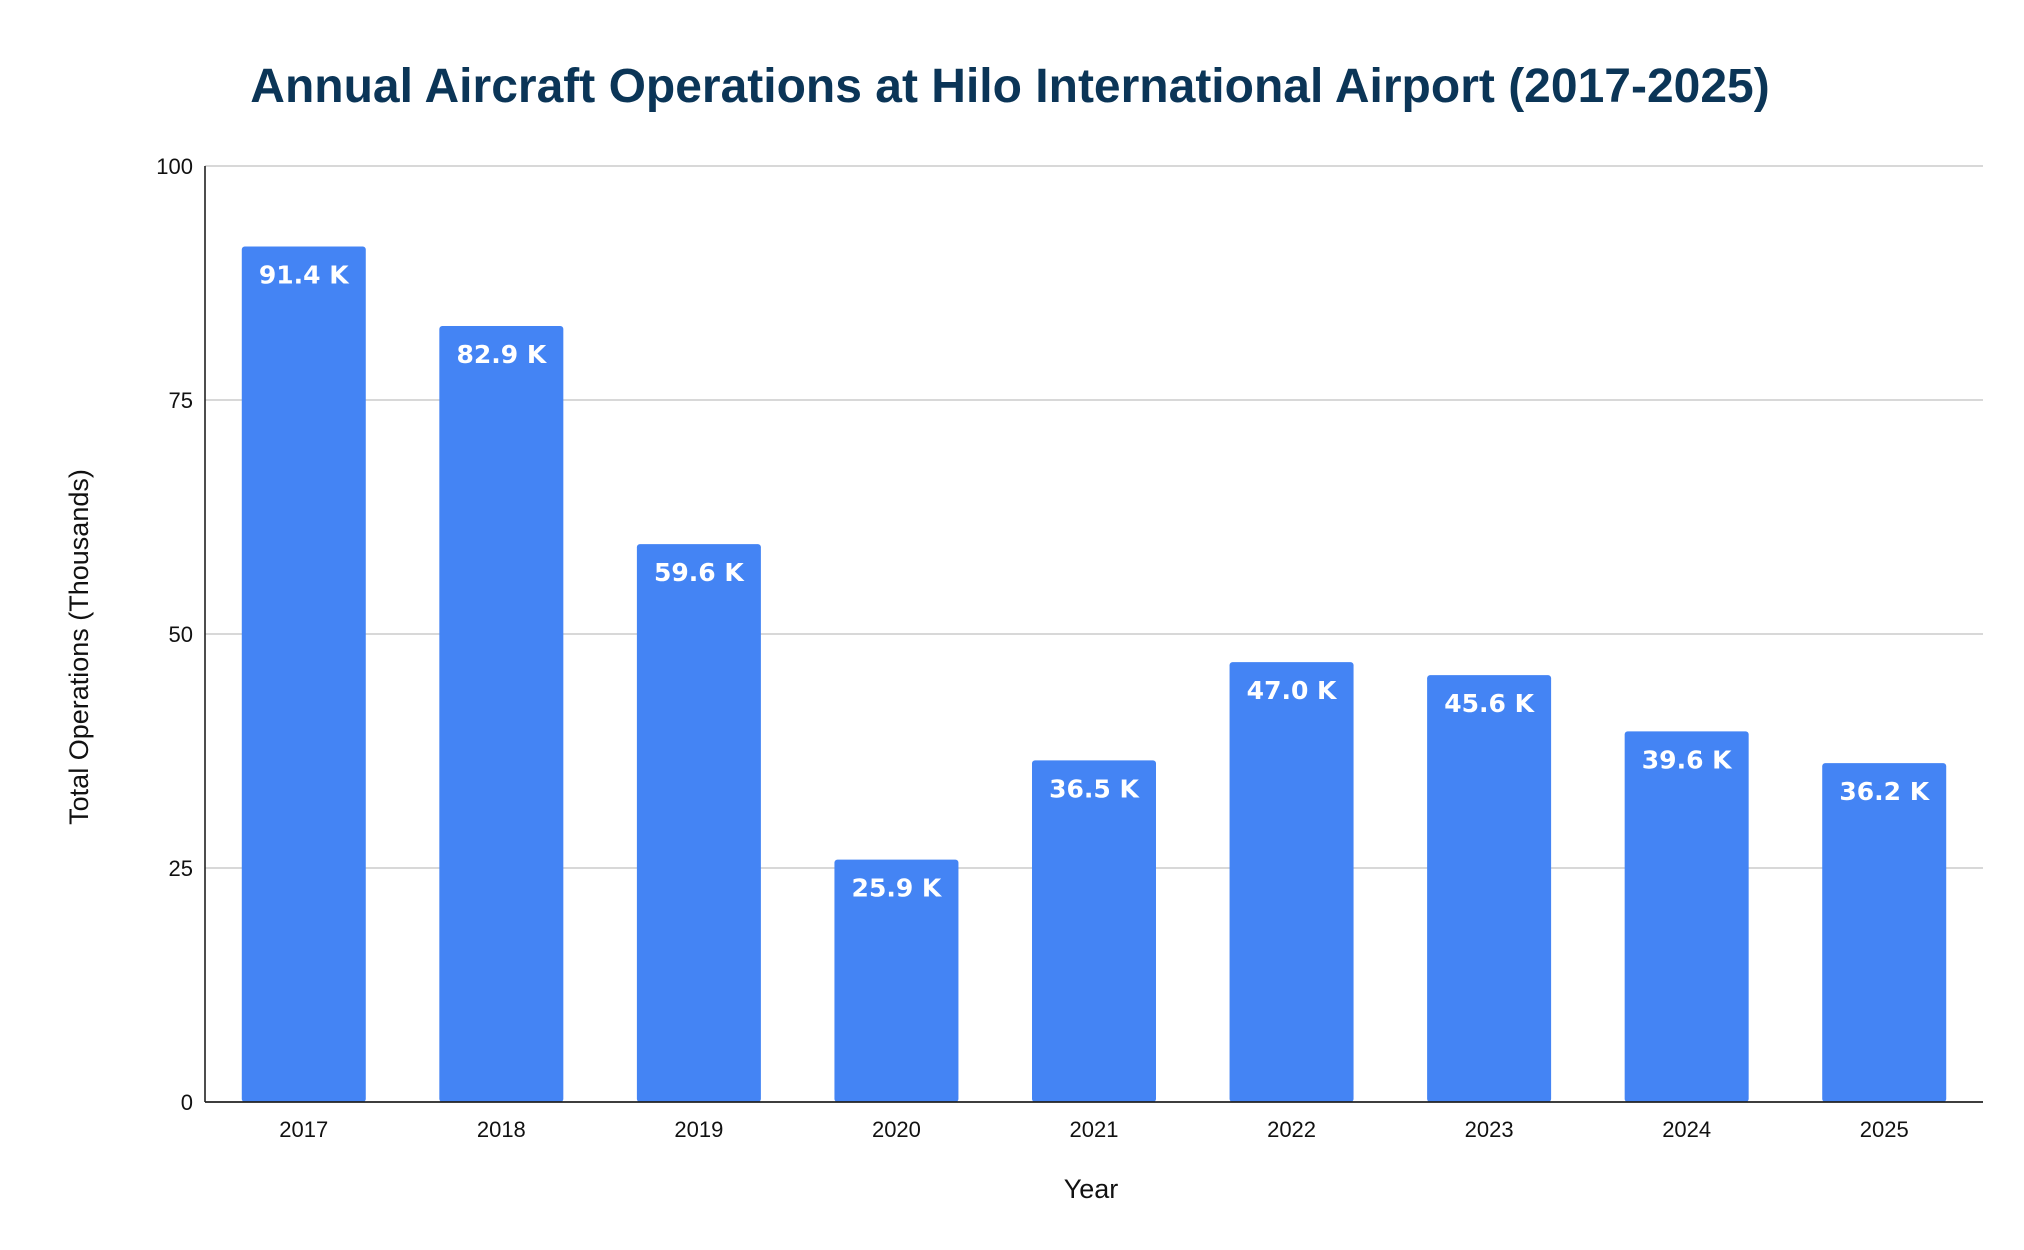 This screenshot has width=2024, height=1250. I want to click on data-label-2021: 36.5 K, so click(1094, 788).